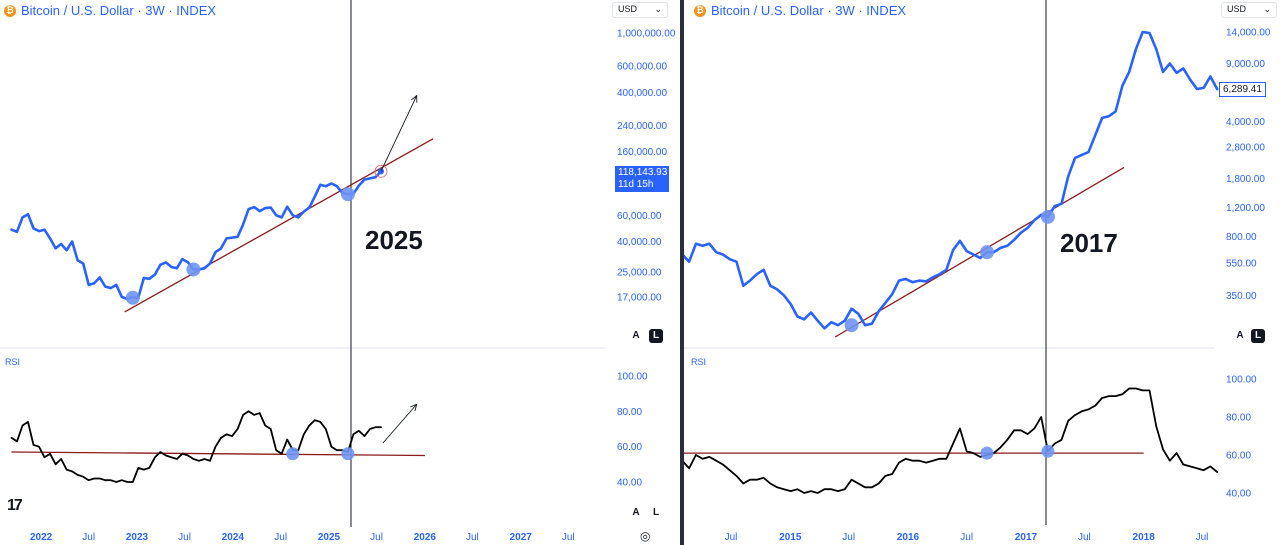 This screenshot has width=1280, height=545. What do you see at coordinates (636, 335) in the screenshot?
I see `auto-scale-button: A` at bounding box center [636, 335].